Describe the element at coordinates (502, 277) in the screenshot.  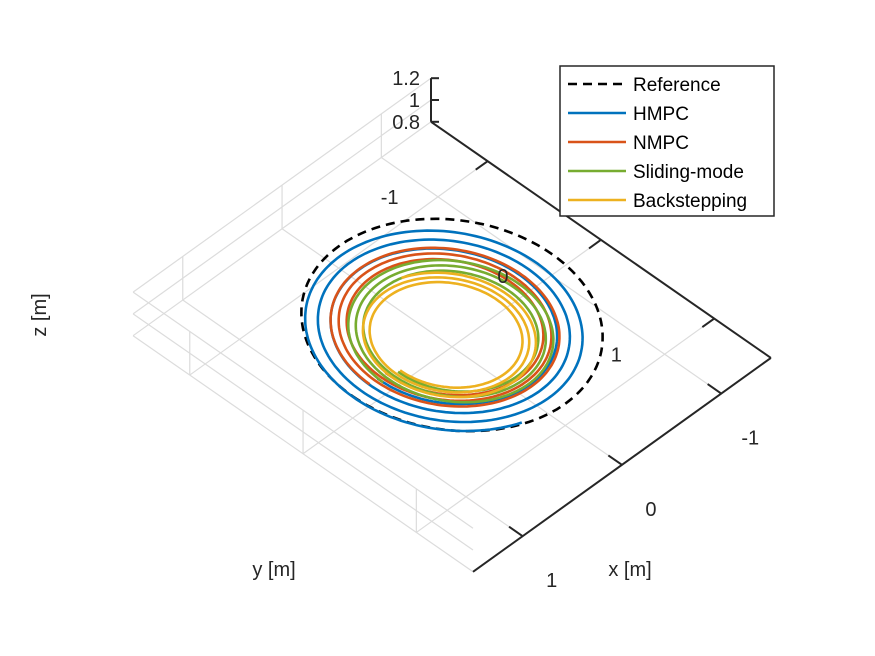
I see `y-tick-label: 0` at that location.